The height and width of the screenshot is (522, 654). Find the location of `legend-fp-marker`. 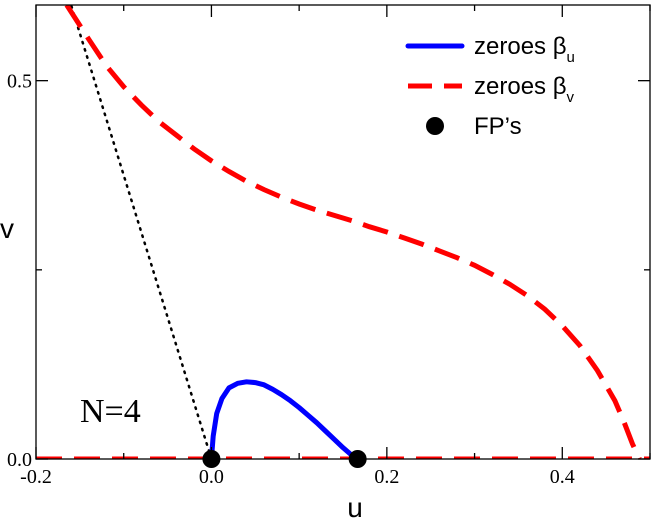

legend-fp-marker is located at coordinates (435, 126).